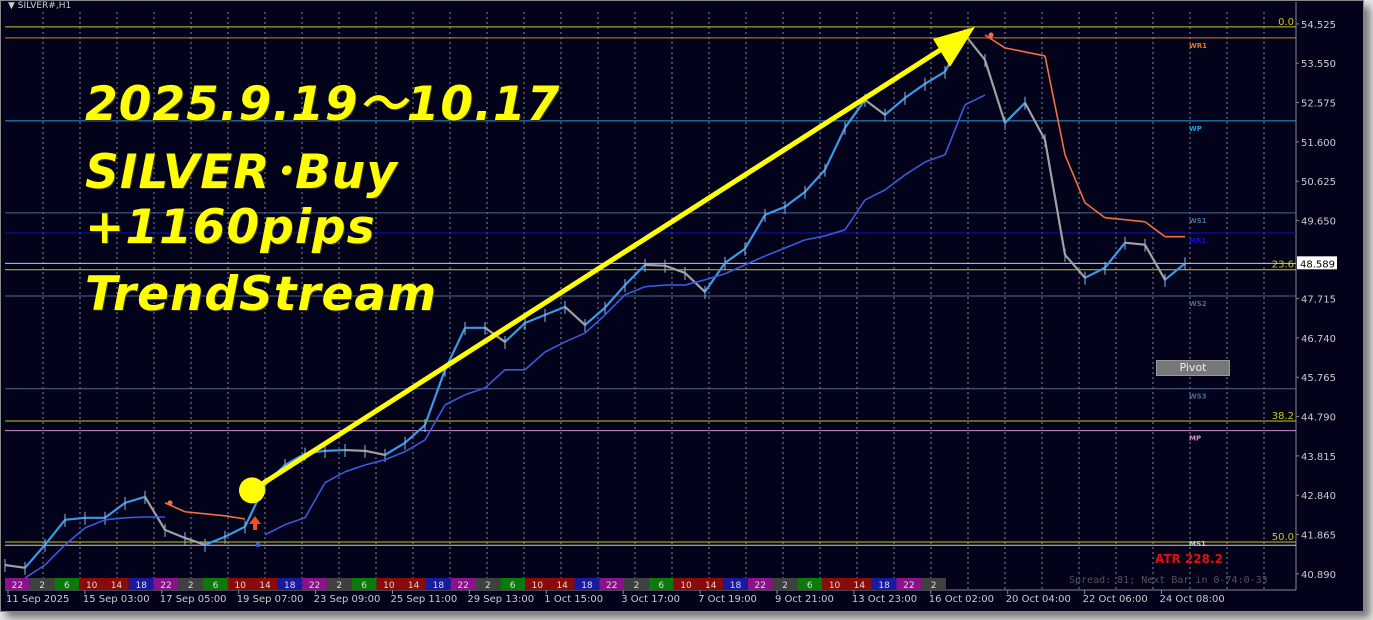 This screenshot has width=1373, height=620. What do you see at coordinates (1318, 143) in the screenshot?
I see `y-tick-label: 51.600` at bounding box center [1318, 143].